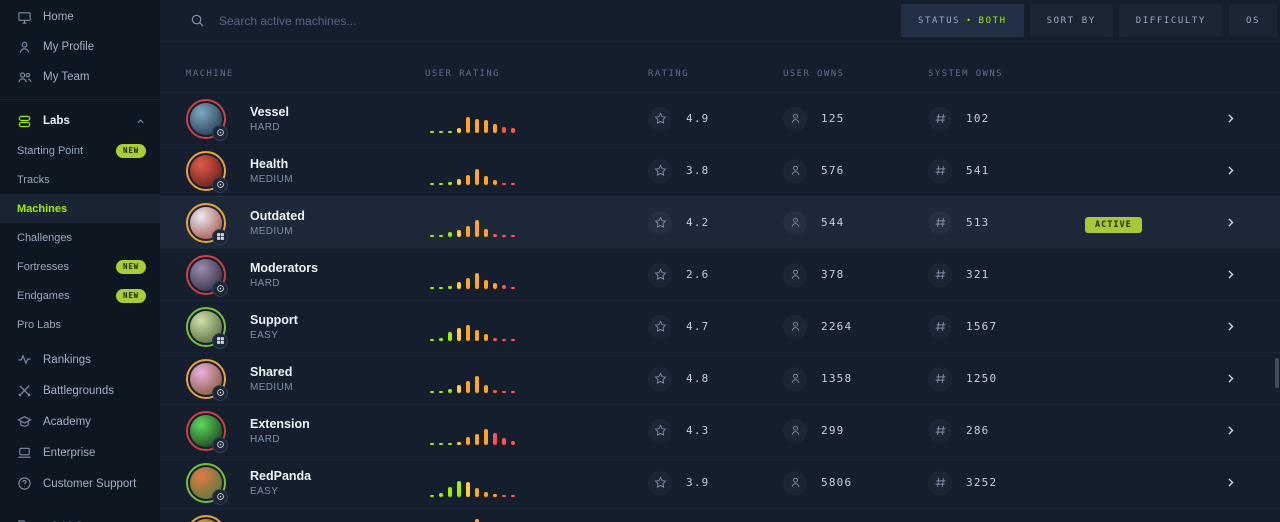 Image resolution: width=1280 pixels, height=522 pixels. What do you see at coordinates (720, 515) in the screenshot?
I see `machine-row` at bounding box center [720, 515].